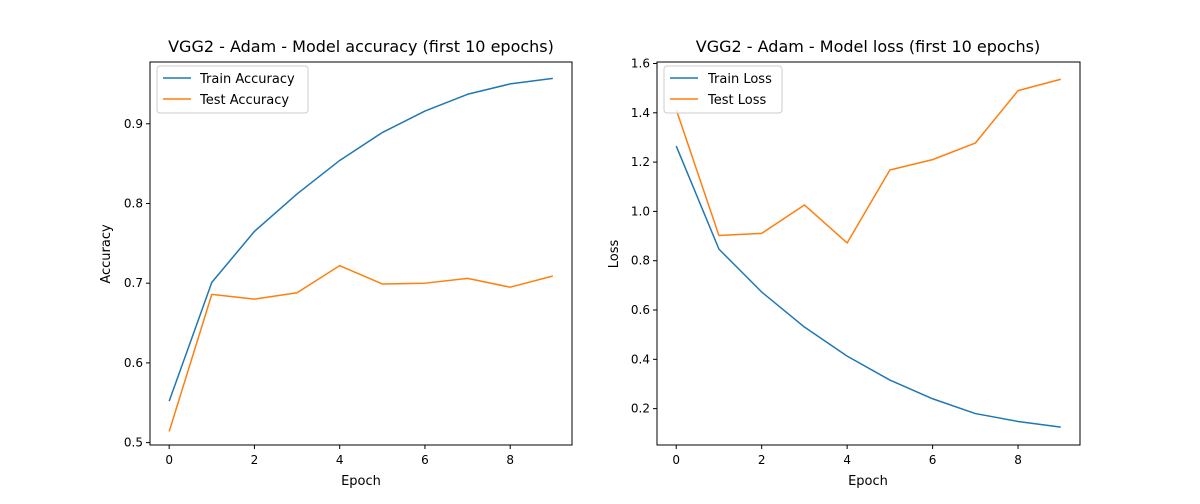 This screenshot has height=504, width=1200. What do you see at coordinates (739, 79) in the screenshot?
I see `legend-label-train-loss: Train Loss` at bounding box center [739, 79].